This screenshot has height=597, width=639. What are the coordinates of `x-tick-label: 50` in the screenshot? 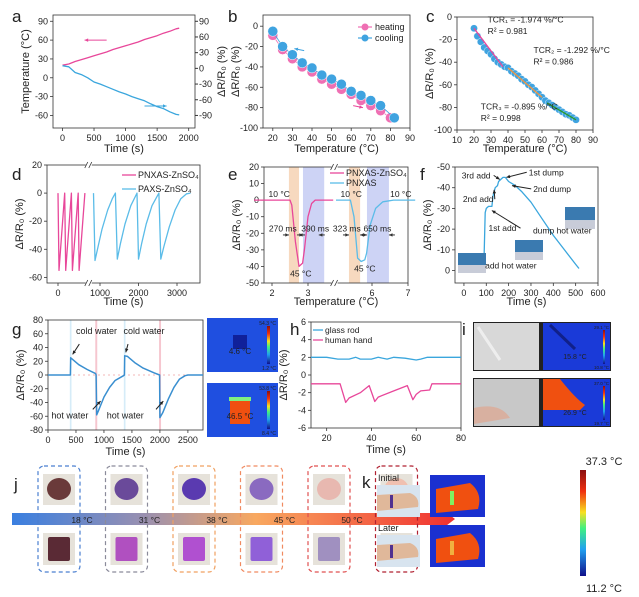 It's located at (332, 138).